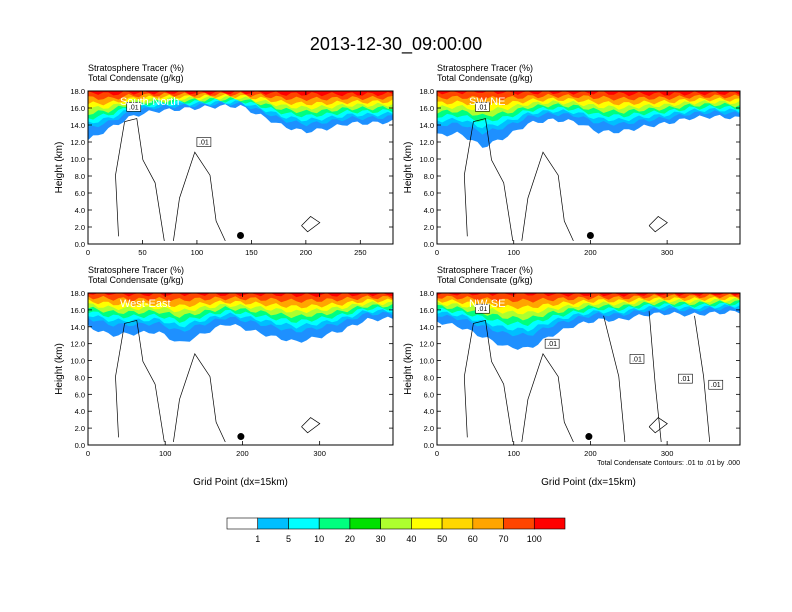 The image size is (792, 612). I want to click on x-tick-label: 150, so click(251, 252).